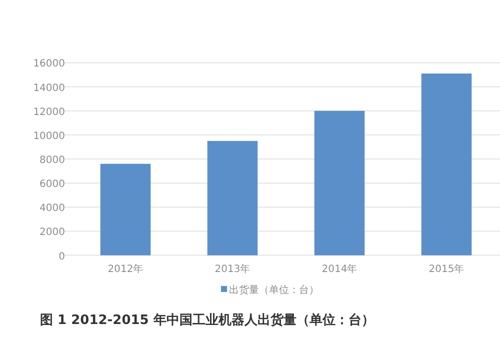  Describe the element at coordinates (52, 232) in the screenshot. I see `y-tick-label: 2000` at that location.